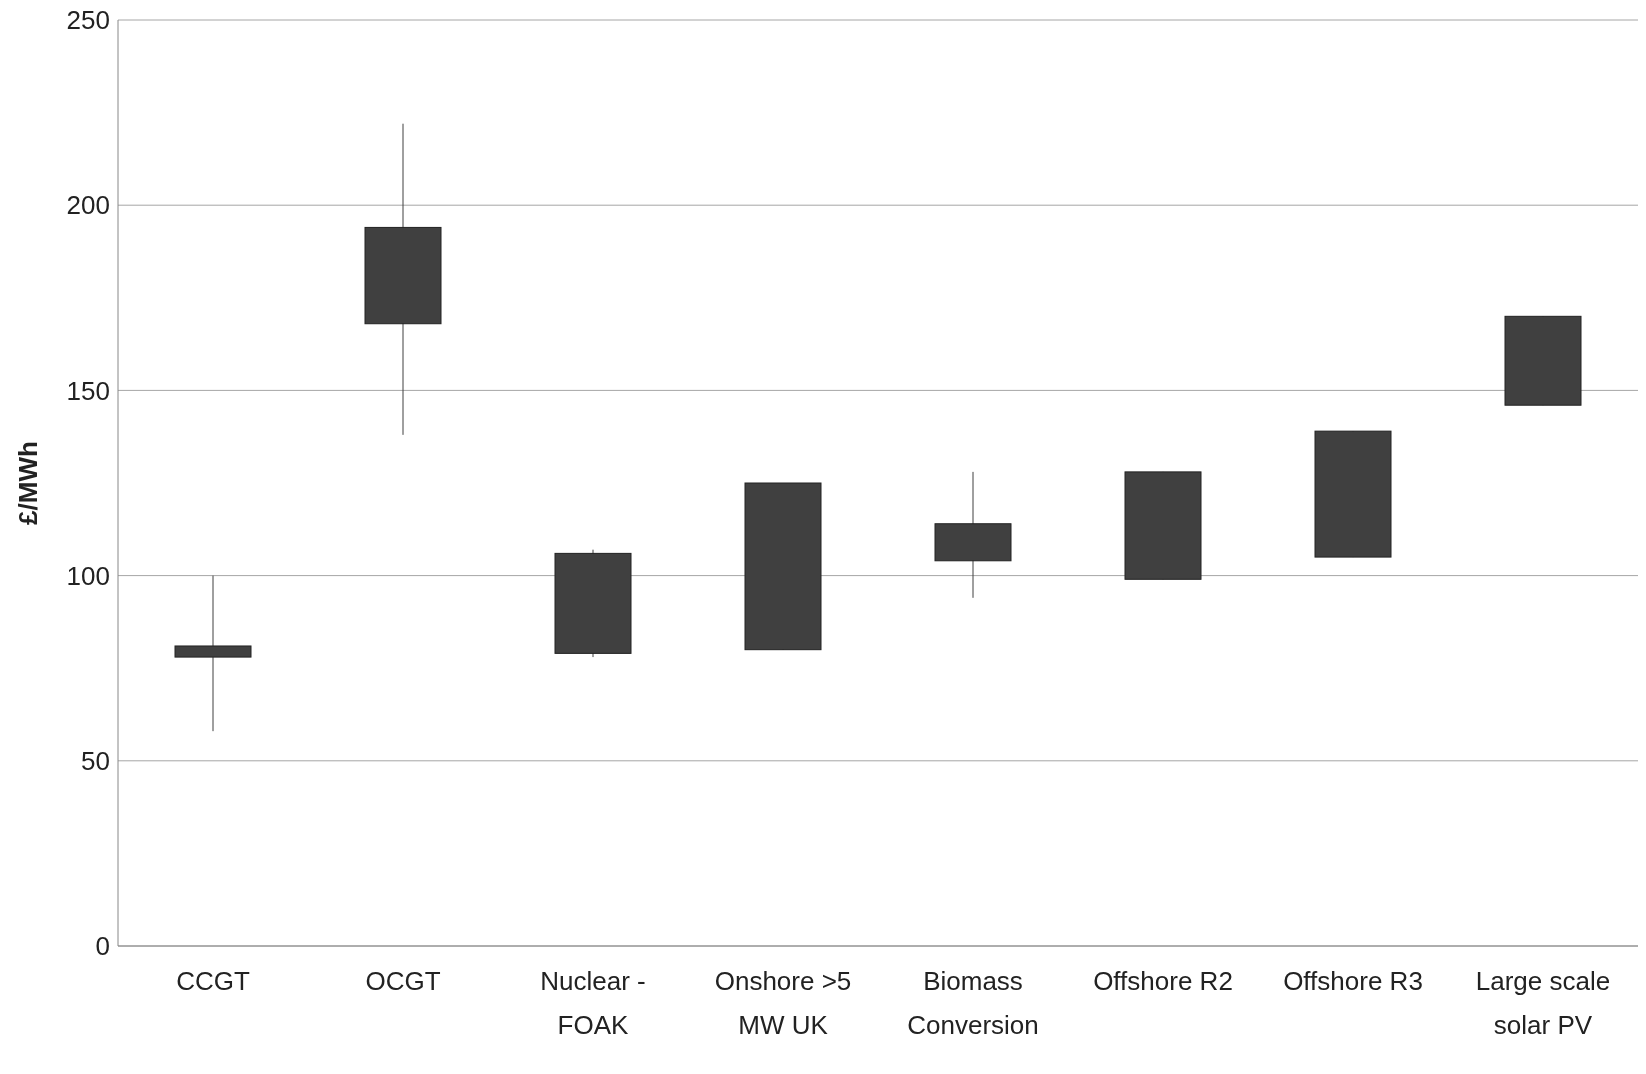 The width and height of the screenshot is (1646, 1074). I want to click on x-tick-label: Large scale solar PV, so click(1543, 1003).